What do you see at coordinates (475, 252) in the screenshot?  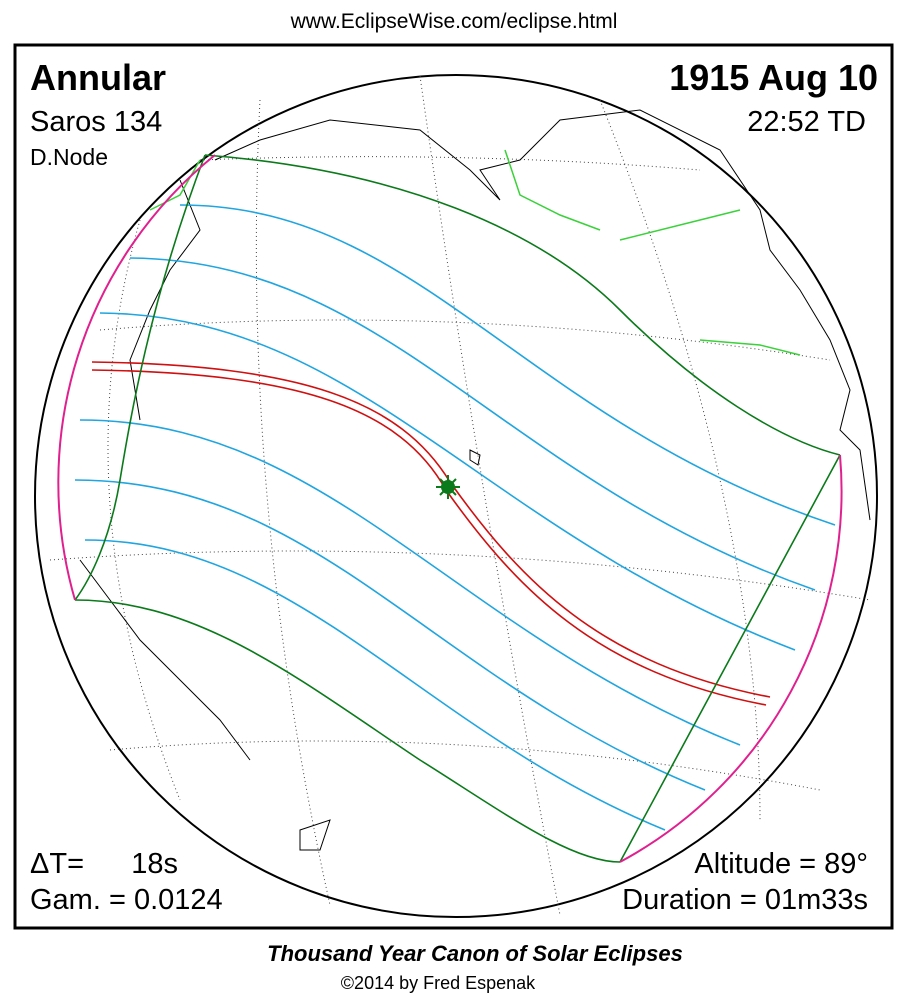 I see `political-borders` at bounding box center [475, 252].